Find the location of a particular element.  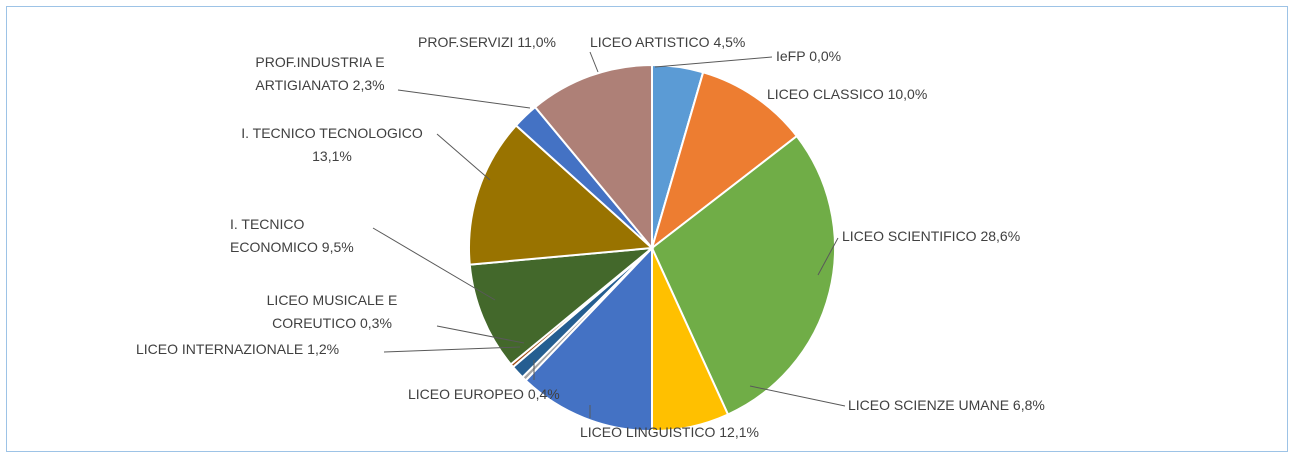

value-label: 6,8% is located at coordinates (1028, 405).